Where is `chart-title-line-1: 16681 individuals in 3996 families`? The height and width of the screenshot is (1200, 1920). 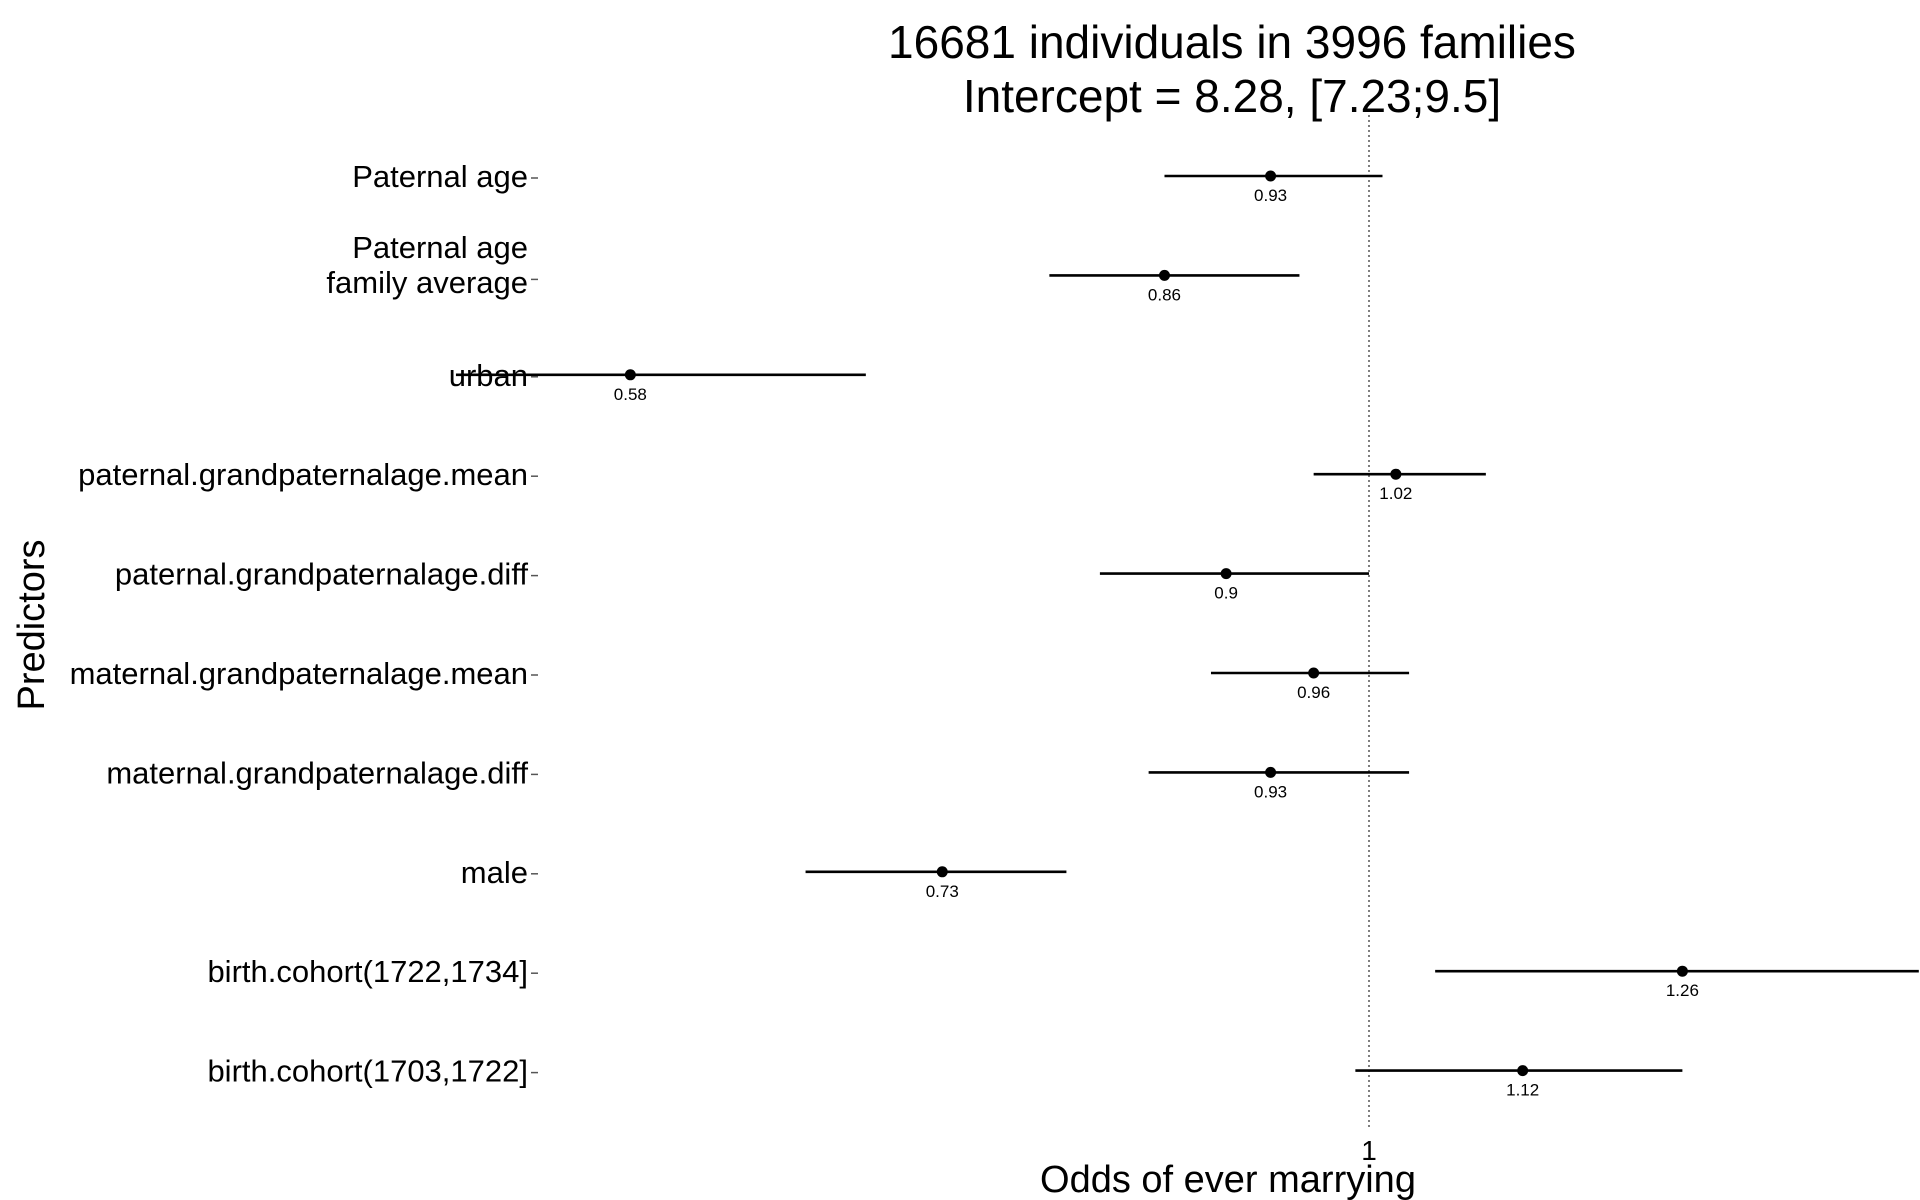
chart-title-line-1: 16681 individuals in 3996 families is located at coordinates (1232, 42).